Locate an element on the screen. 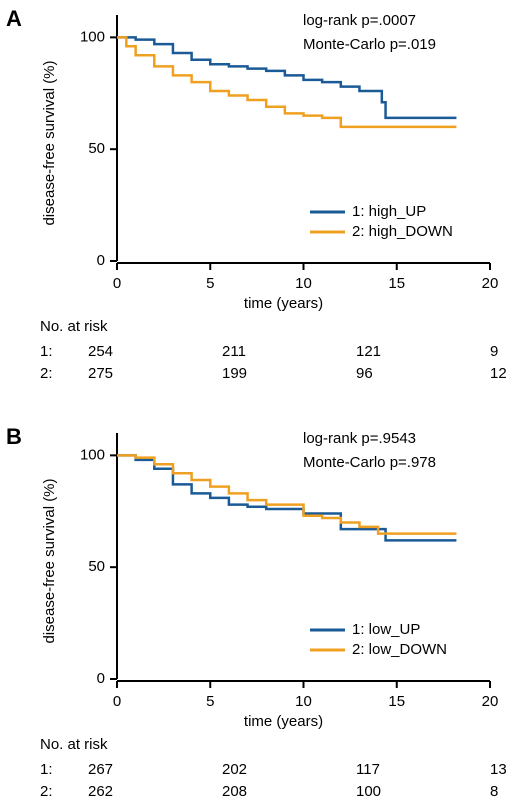 This screenshot has width=508, height=800. legend-label: 1: low_UP is located at coordinates (386, 629).